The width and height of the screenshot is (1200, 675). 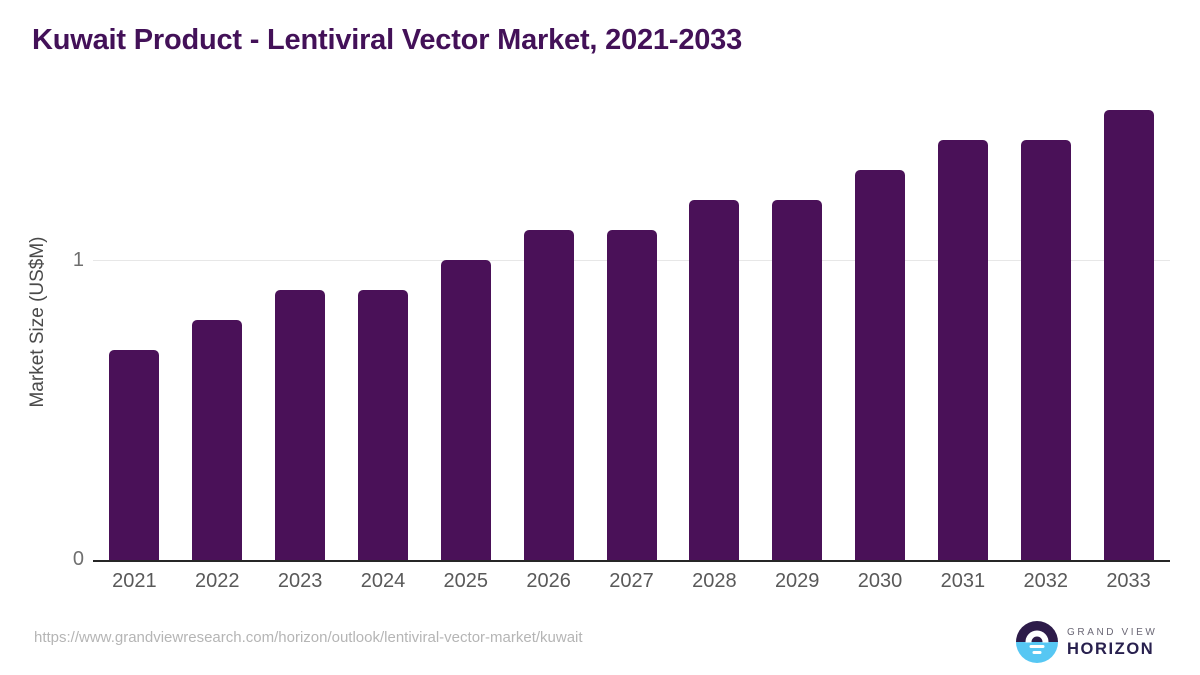 I want to click on y-tick-label-0: 0, so click(x=78, y=559).